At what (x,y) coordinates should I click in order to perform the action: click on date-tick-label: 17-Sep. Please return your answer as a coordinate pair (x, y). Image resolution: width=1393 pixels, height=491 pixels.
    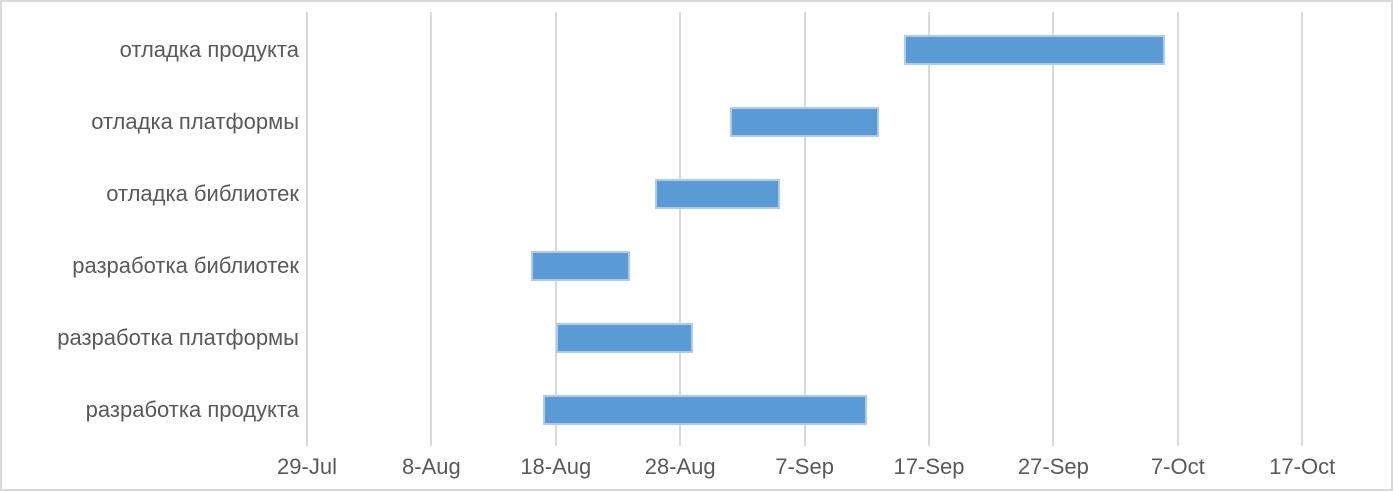
    Looking at the image, I should click on (929, 466).